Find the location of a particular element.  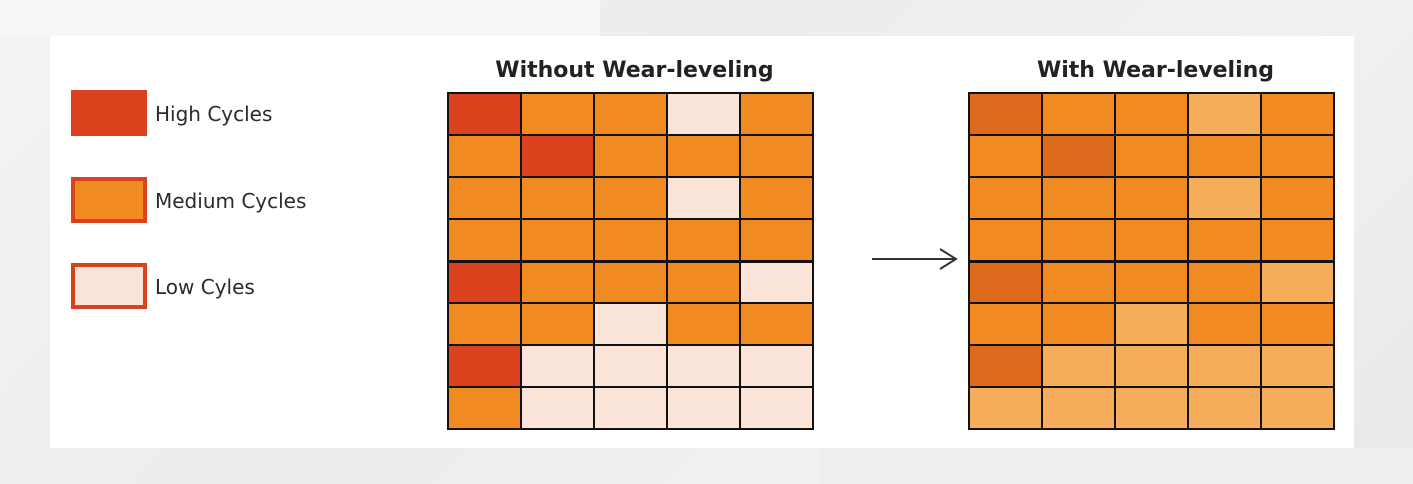

with-wear-leveling-title: With Wear-leveling is located at coordinates (1155, 70).